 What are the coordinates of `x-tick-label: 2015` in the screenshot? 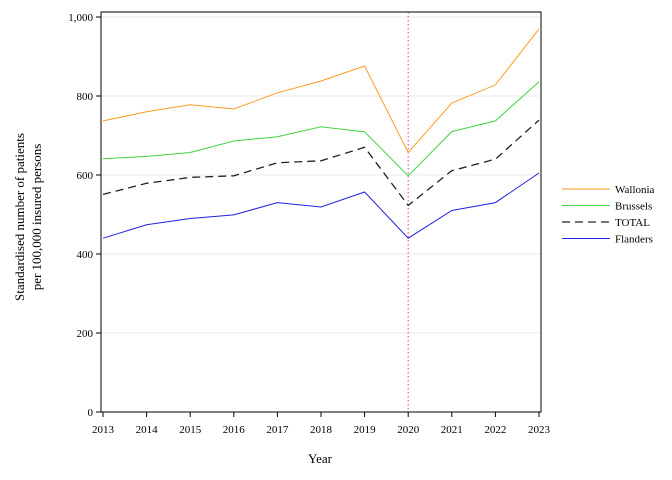 It's located at (190, 430).